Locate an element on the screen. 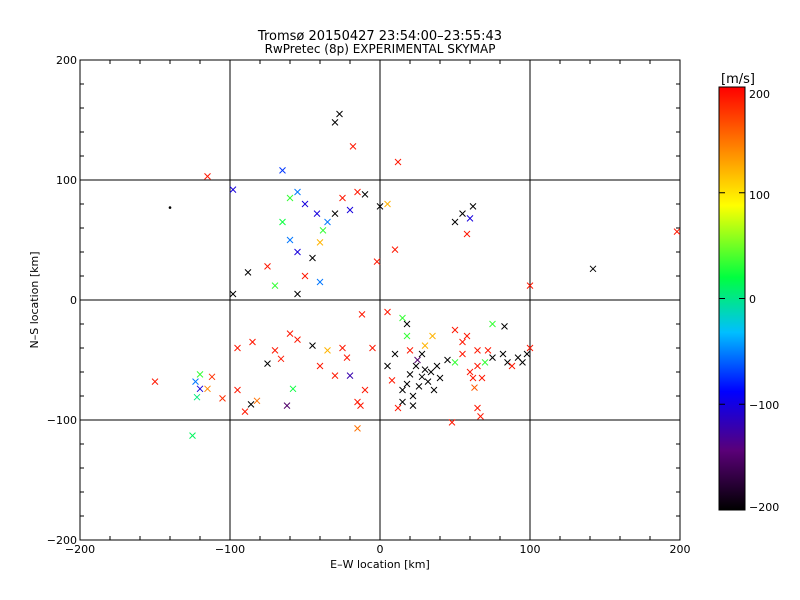  x-tick-label: 100 is located at coordinates (530, 549).